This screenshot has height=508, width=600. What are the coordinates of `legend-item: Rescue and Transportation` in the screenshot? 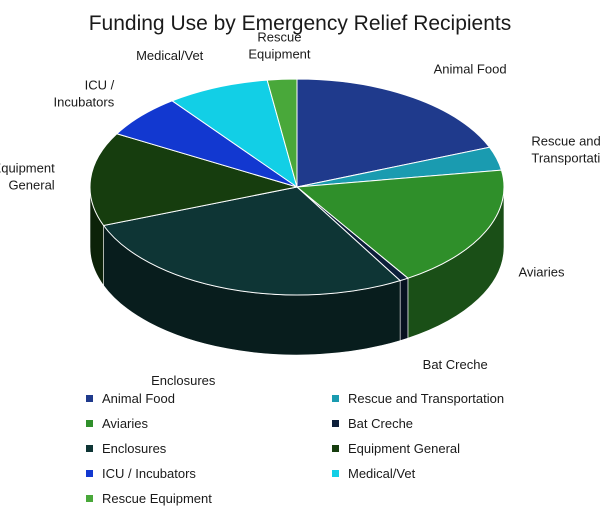 It's located at (444, 398).